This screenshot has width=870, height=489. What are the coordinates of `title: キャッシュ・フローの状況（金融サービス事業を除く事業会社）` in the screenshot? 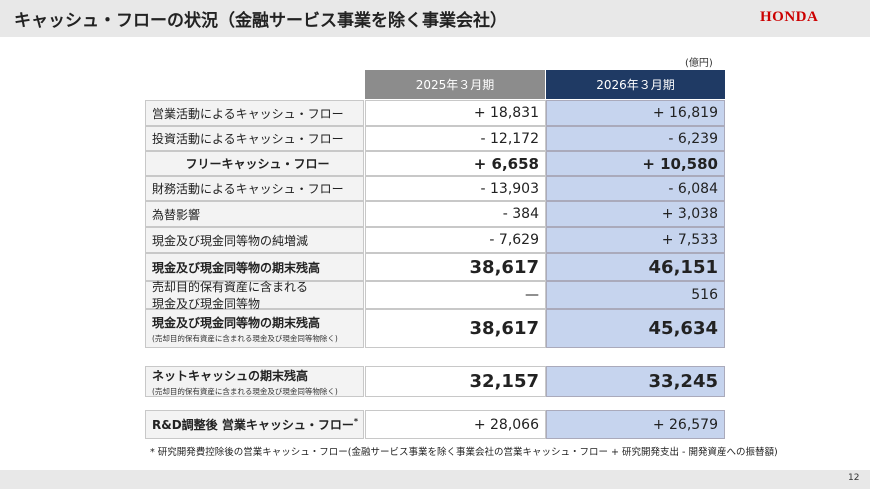 It's located at (260, 21).